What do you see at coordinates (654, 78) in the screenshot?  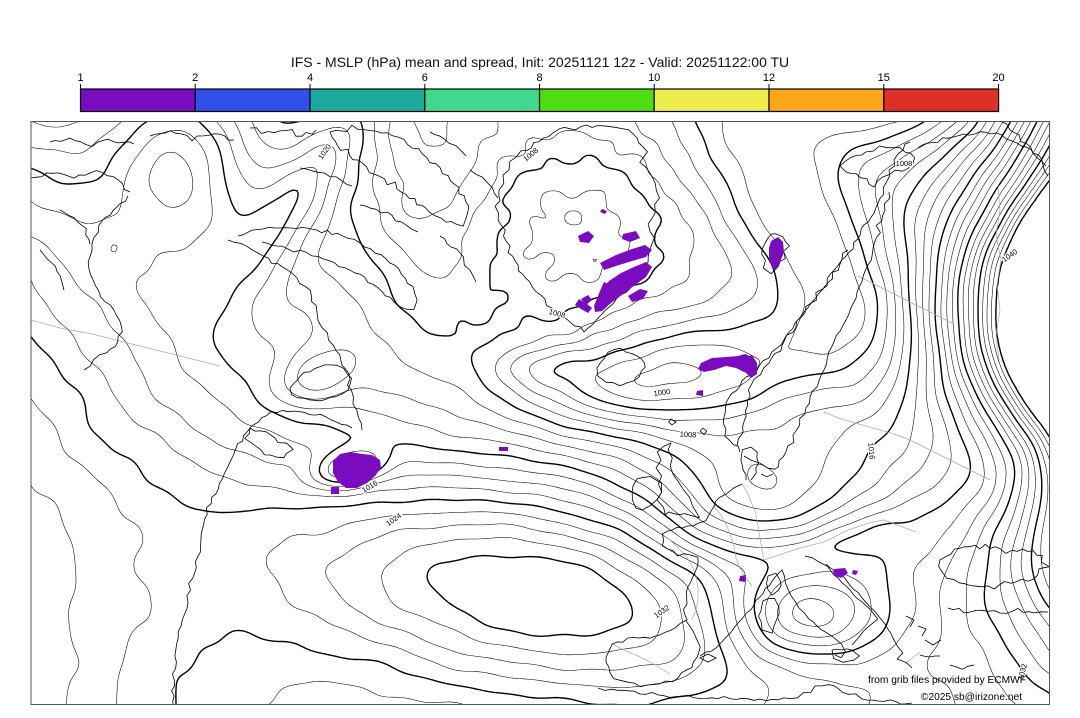 I see `svg-text: 10` at bounding box center [654, 78].